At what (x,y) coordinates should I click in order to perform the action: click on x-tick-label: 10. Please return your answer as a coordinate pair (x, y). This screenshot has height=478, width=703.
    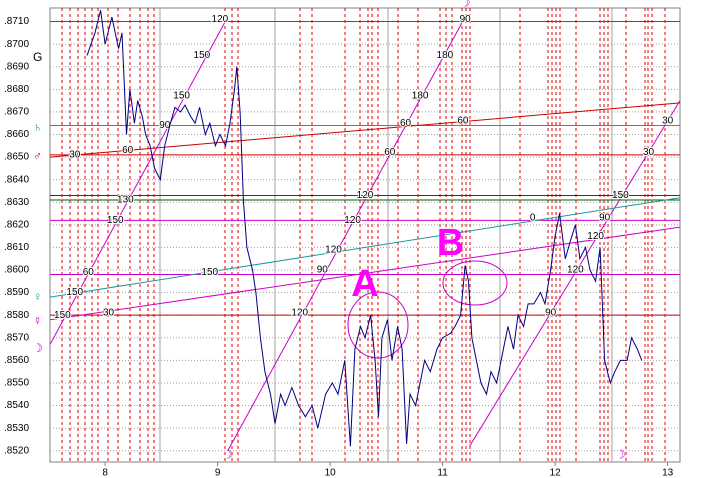
    Looking at the image, I should click on (331, 473).